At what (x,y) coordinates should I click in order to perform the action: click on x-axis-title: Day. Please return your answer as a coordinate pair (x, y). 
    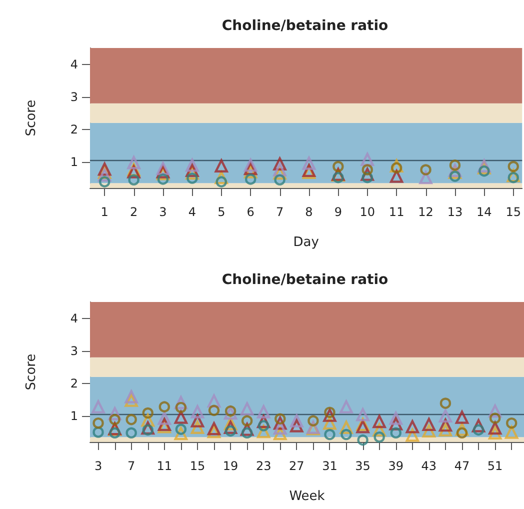
    Looking at the image, I should click on (306, 242).